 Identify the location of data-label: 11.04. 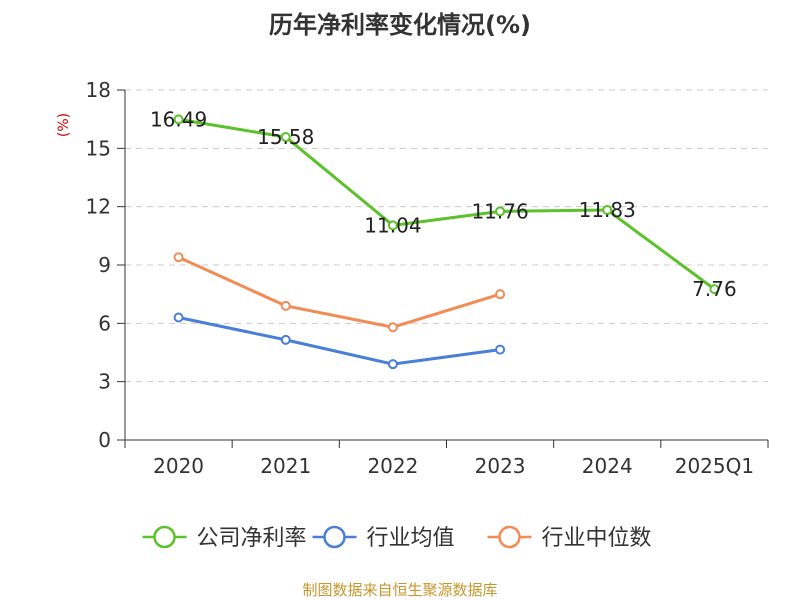
(392, 225).